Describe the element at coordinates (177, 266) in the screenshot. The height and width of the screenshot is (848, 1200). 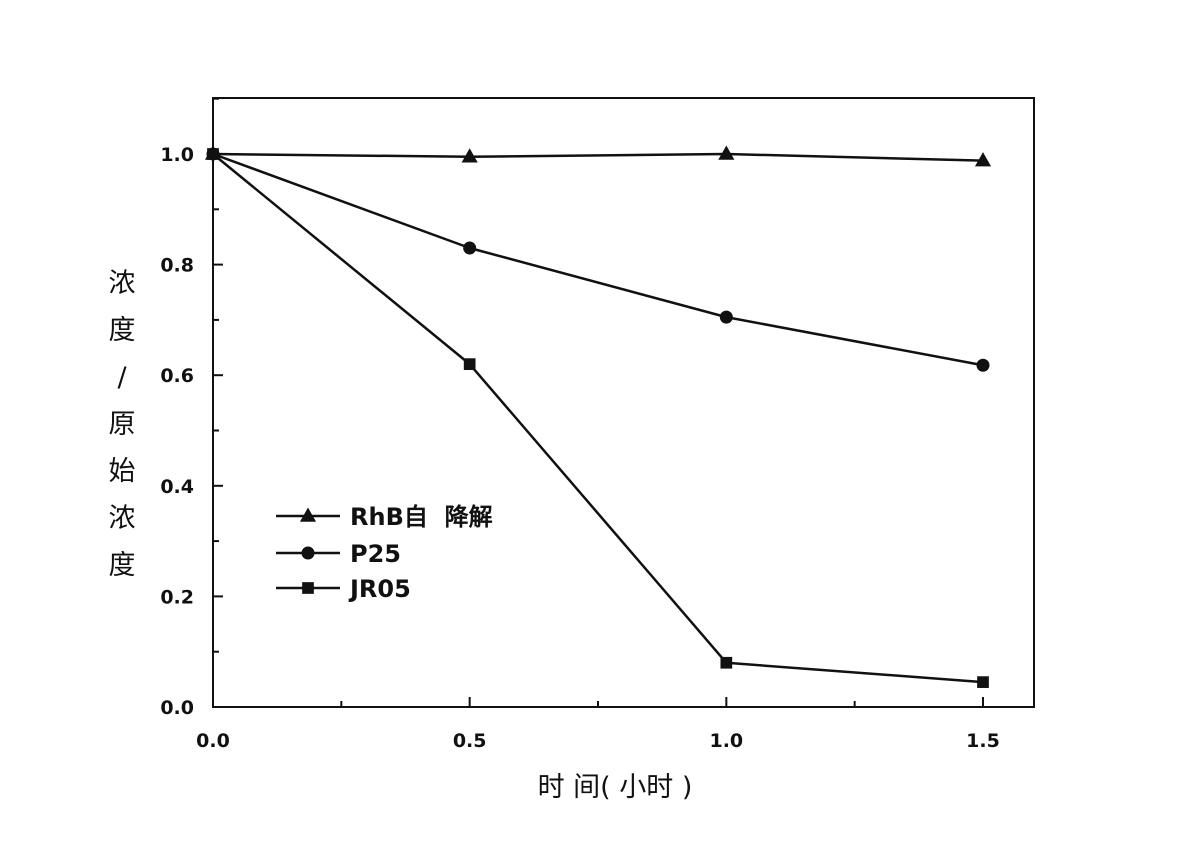
I see `y-tick-label: 0.8` at that location.